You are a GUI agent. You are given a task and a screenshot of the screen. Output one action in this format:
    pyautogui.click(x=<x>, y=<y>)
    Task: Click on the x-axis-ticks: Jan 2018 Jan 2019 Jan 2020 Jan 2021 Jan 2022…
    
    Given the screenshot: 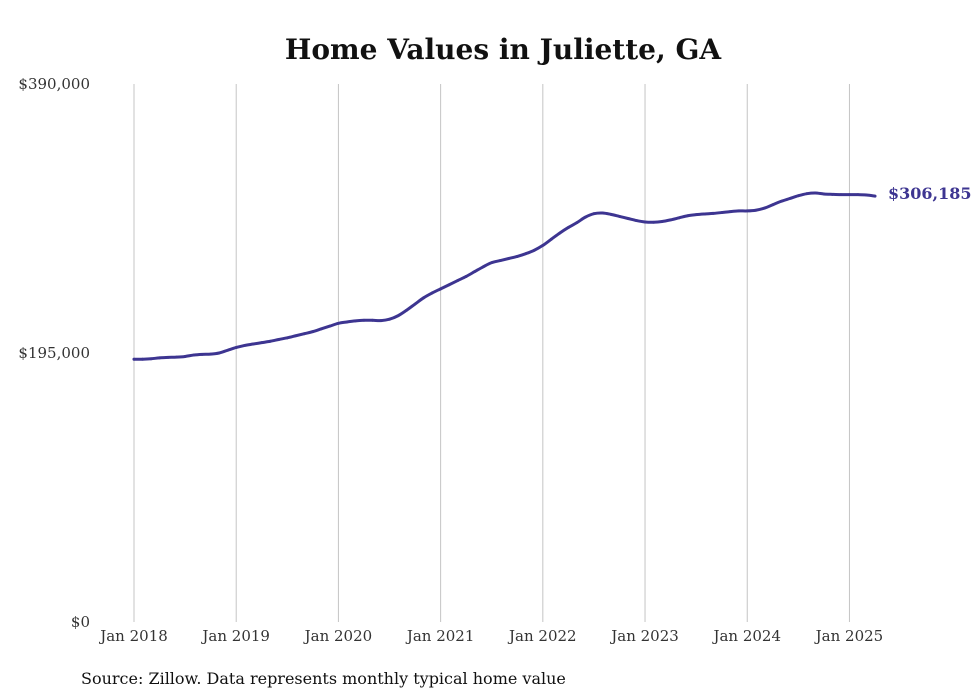 What is the action you would take?
    pyautogui.click(x=490, y=636)
    